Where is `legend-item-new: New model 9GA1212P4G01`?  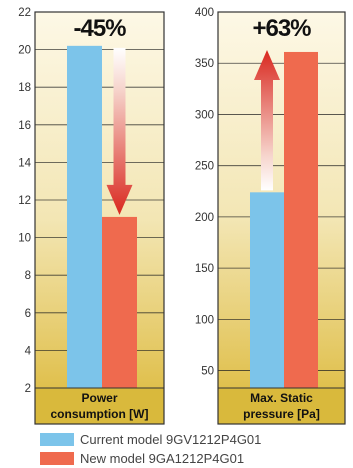
legend-item-new: New model 9GA1212P4G01 is located at coordinates (142, 458).